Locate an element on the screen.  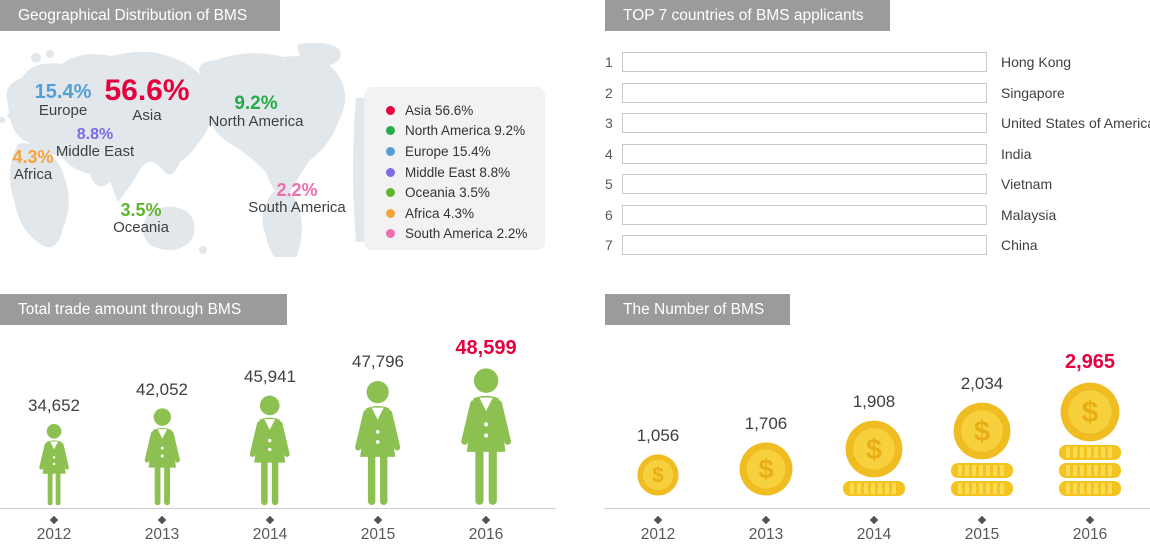
legend-label: Europe 15.4% is located at coordinates (448, 151).